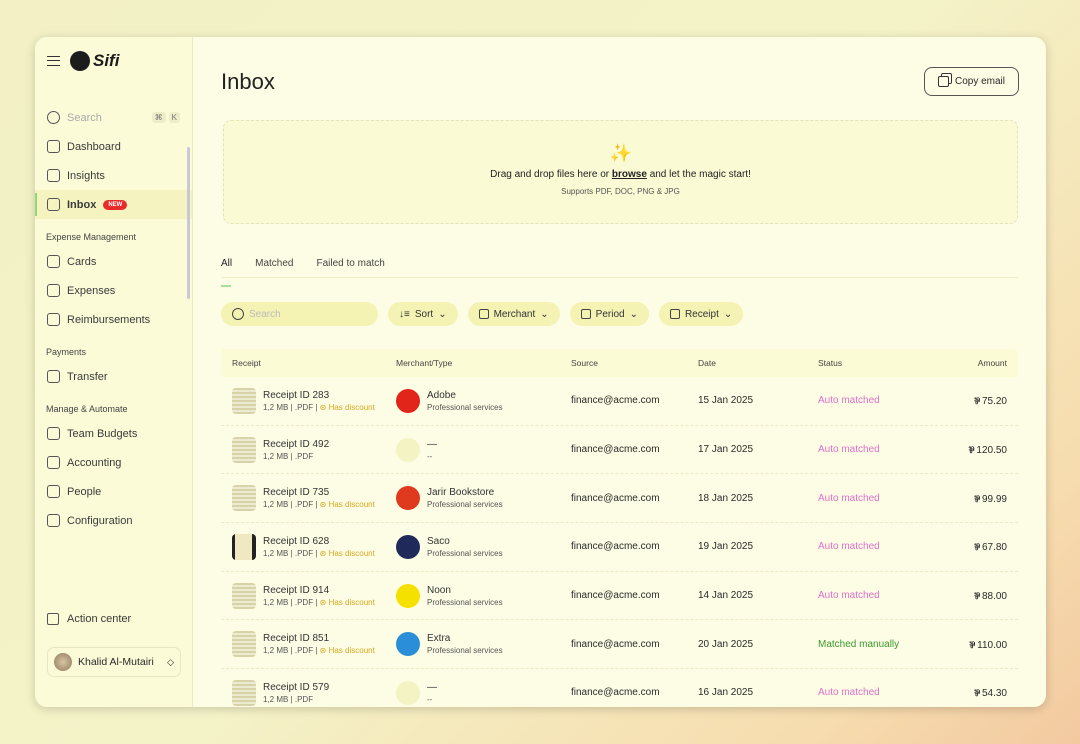 Image resolution: width=1080 pixels, height=744 pixels. Describe the element at coordinates (430, 456) in the screenshot. I see `merchant-type: --` at that location.